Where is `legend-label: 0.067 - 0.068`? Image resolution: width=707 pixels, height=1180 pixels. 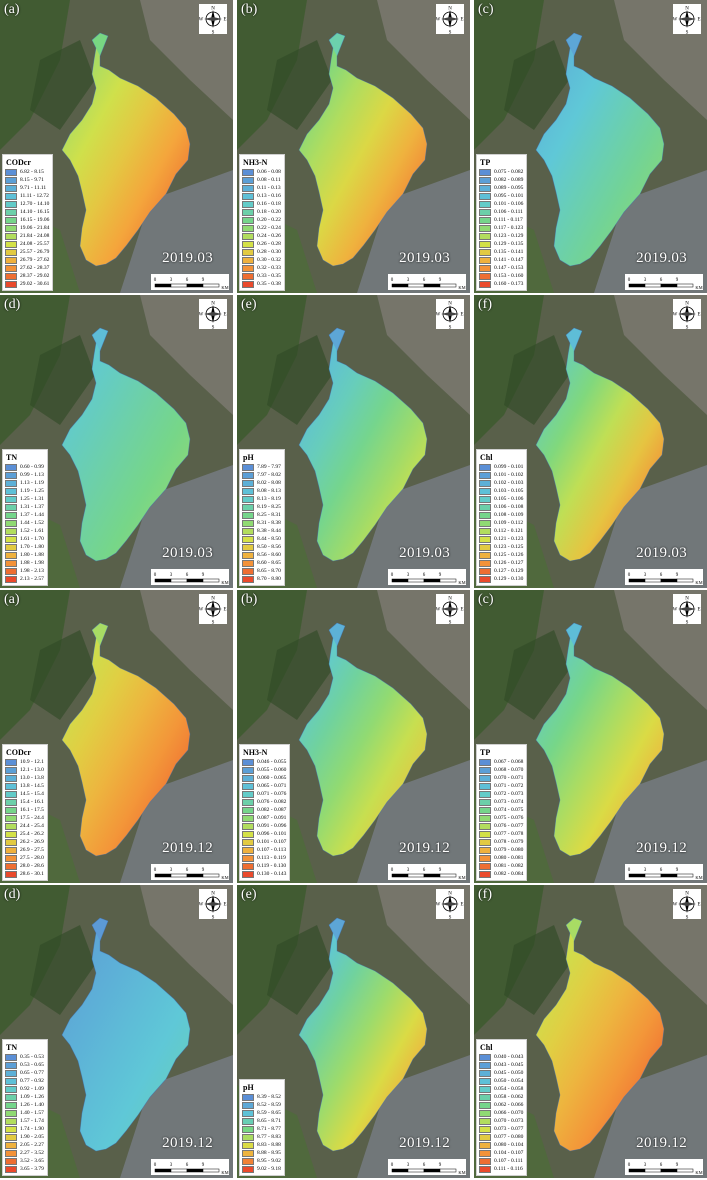 legend-label: 0.067 - 0.068 is located at coordinates (509, 762).